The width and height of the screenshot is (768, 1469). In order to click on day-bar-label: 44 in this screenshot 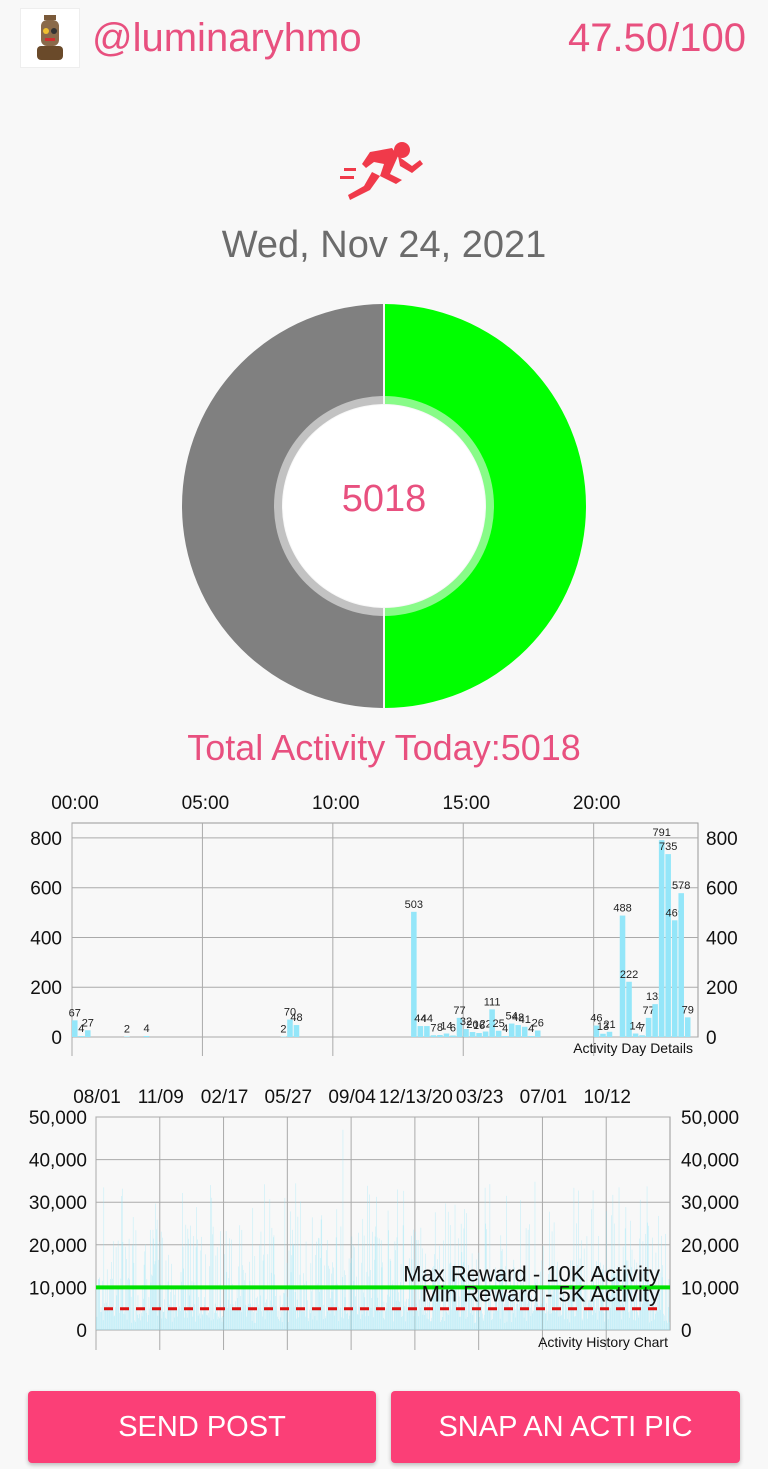, I will do `click(420, 1019)`.